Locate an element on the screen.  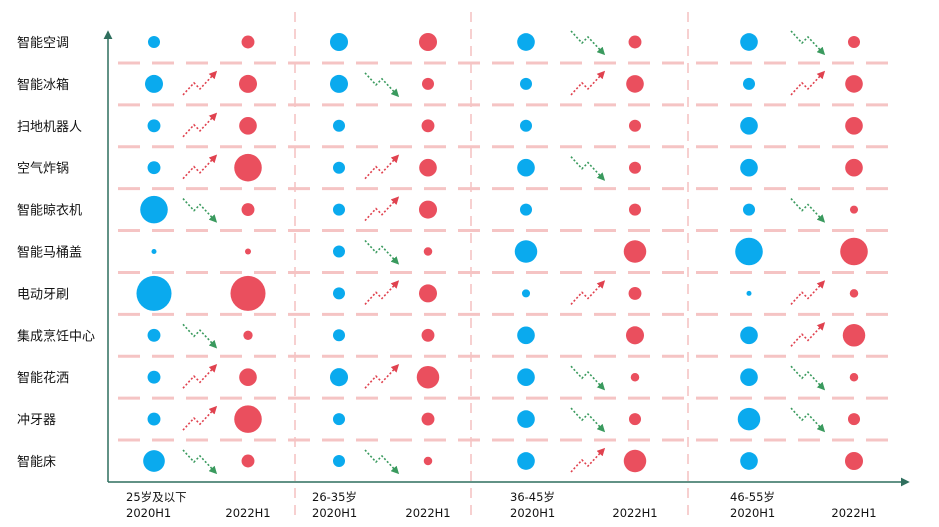
category-label: 智能床 is located at coordinates (36, 462).